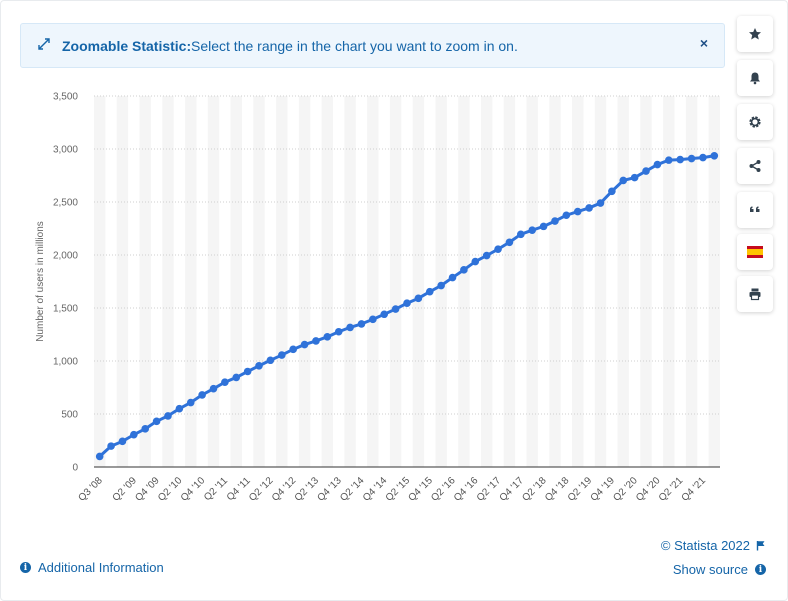 The image size is (788, 601). Describe the element at coordinates (713, 545) in the screenshot. I see `copyright-notice: © Statista 2022` at that location.